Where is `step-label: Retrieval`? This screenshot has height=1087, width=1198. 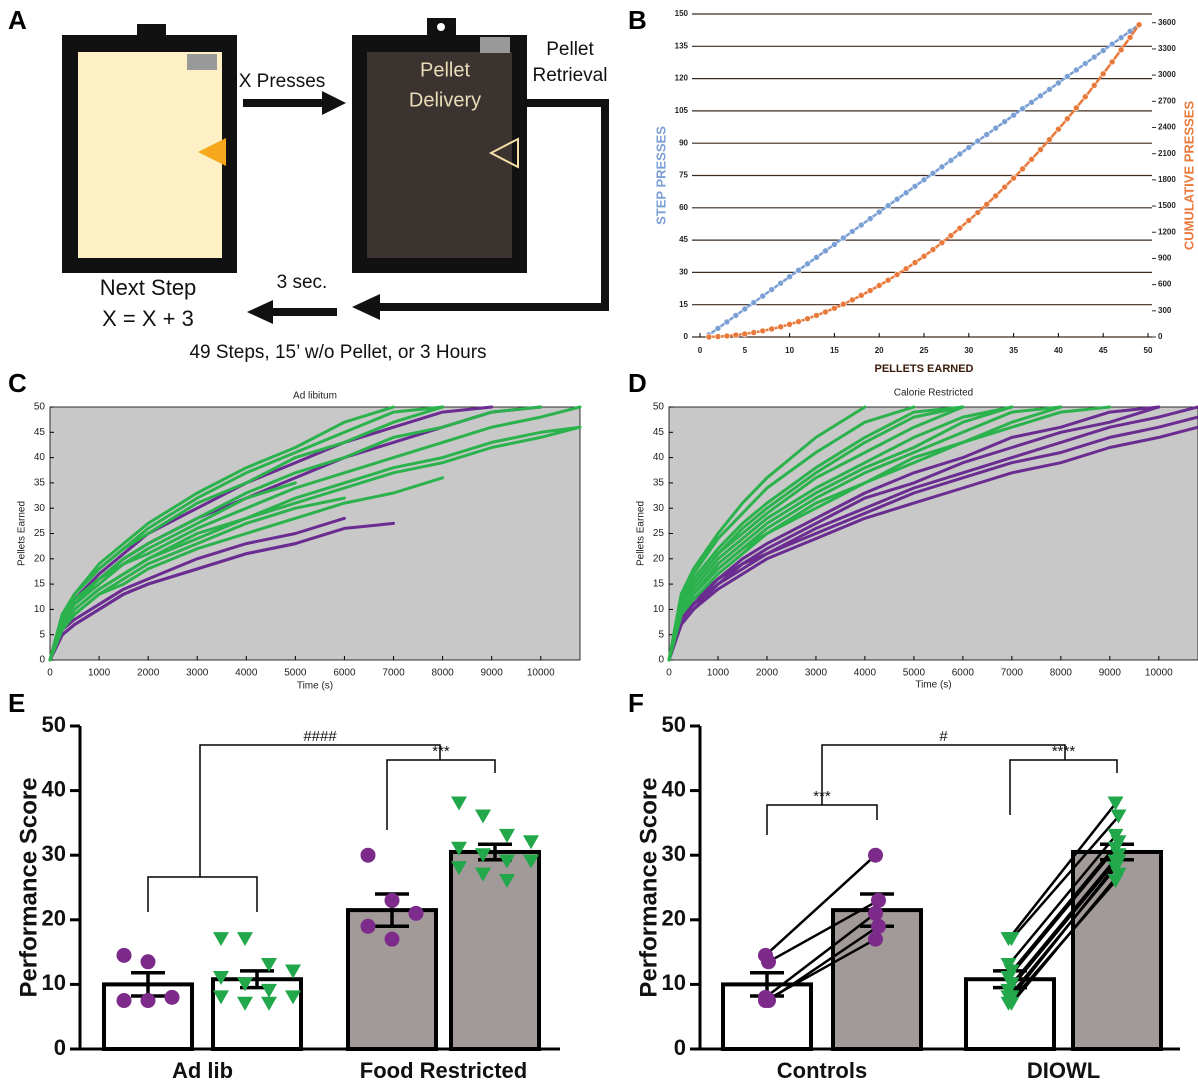 step-label: Retrieval is located at coordinates (570, 75).